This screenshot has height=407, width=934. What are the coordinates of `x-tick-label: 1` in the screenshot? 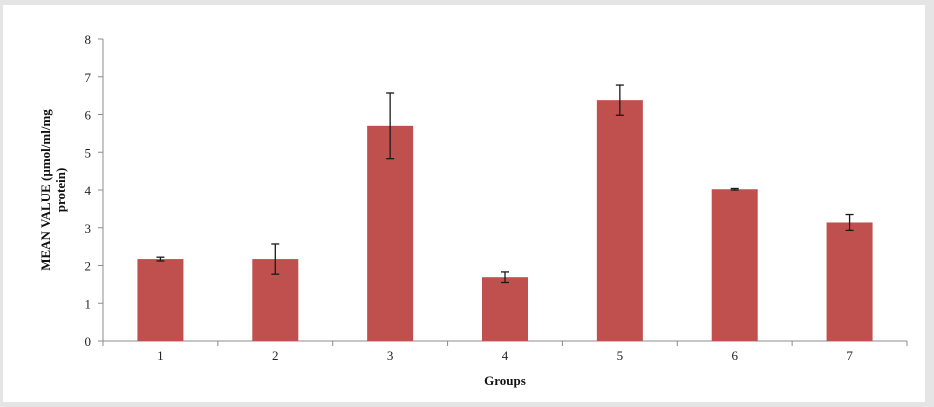 It's located at (160, 355).